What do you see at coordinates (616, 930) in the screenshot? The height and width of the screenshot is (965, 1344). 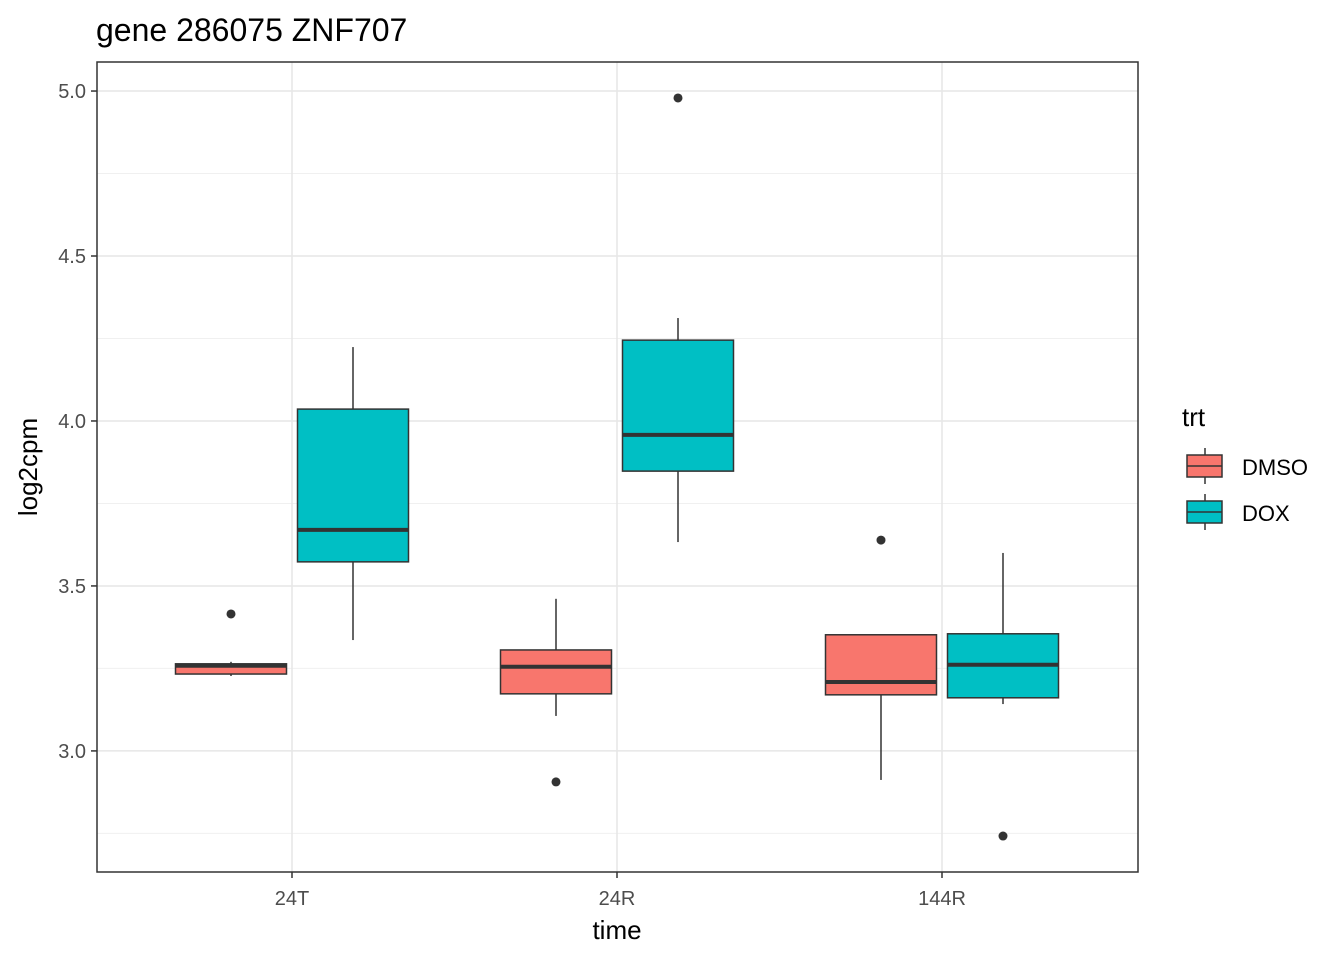 I see `x-axis-label: time` at bounding box center [616, 930].